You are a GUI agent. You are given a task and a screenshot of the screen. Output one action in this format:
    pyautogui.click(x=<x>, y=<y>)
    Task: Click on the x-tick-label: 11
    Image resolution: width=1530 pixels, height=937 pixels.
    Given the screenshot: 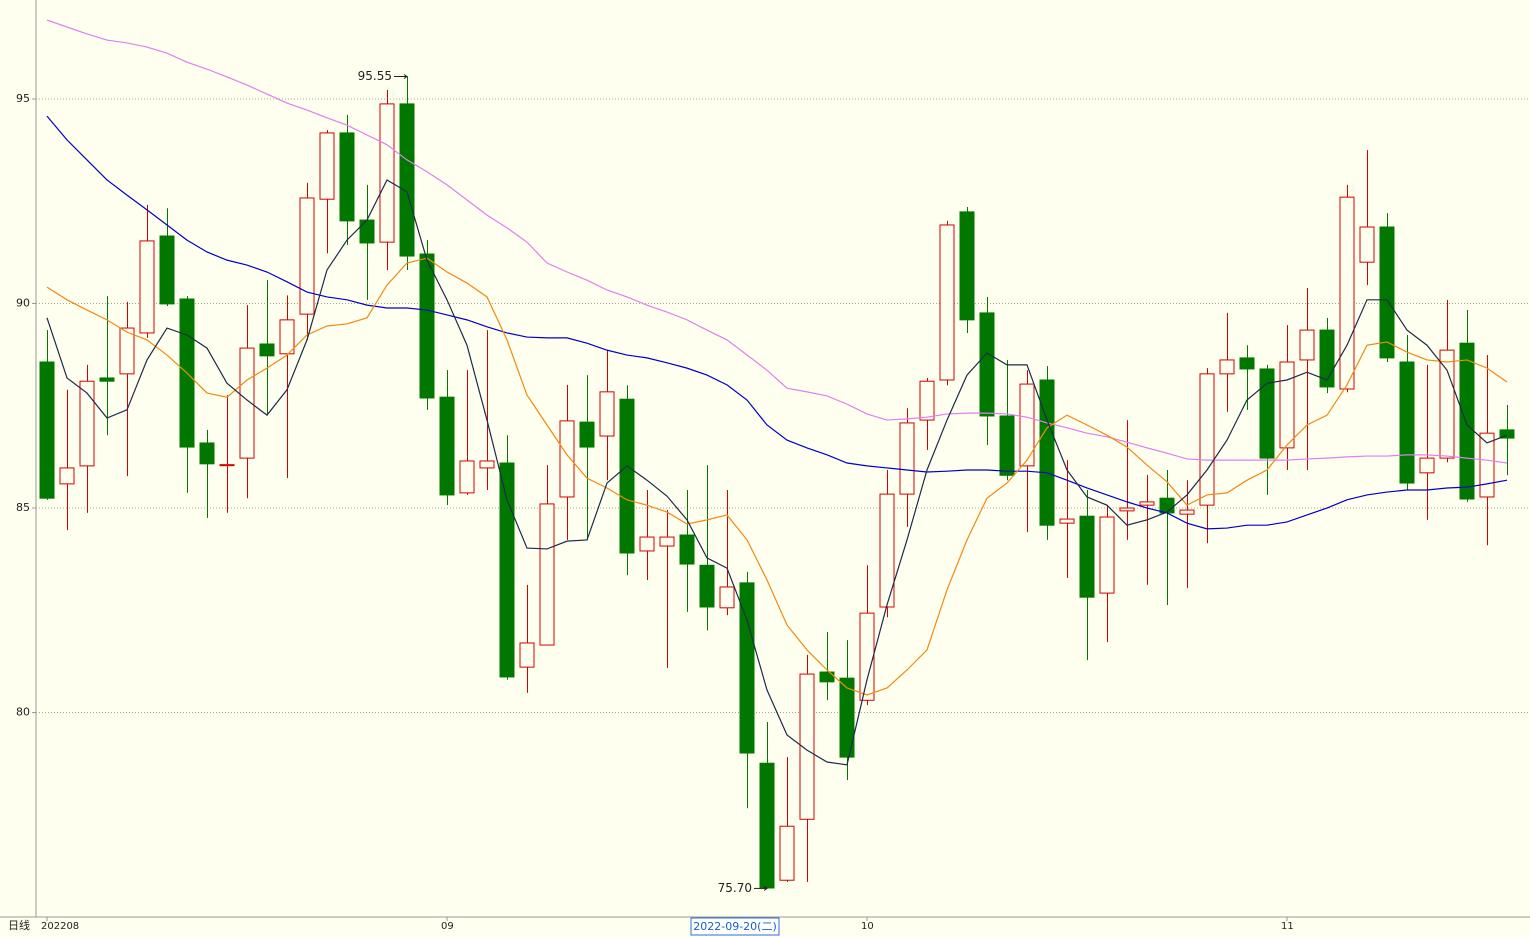 What is the action you would take?
    pyautogui.click(x=1287, y=926)
    